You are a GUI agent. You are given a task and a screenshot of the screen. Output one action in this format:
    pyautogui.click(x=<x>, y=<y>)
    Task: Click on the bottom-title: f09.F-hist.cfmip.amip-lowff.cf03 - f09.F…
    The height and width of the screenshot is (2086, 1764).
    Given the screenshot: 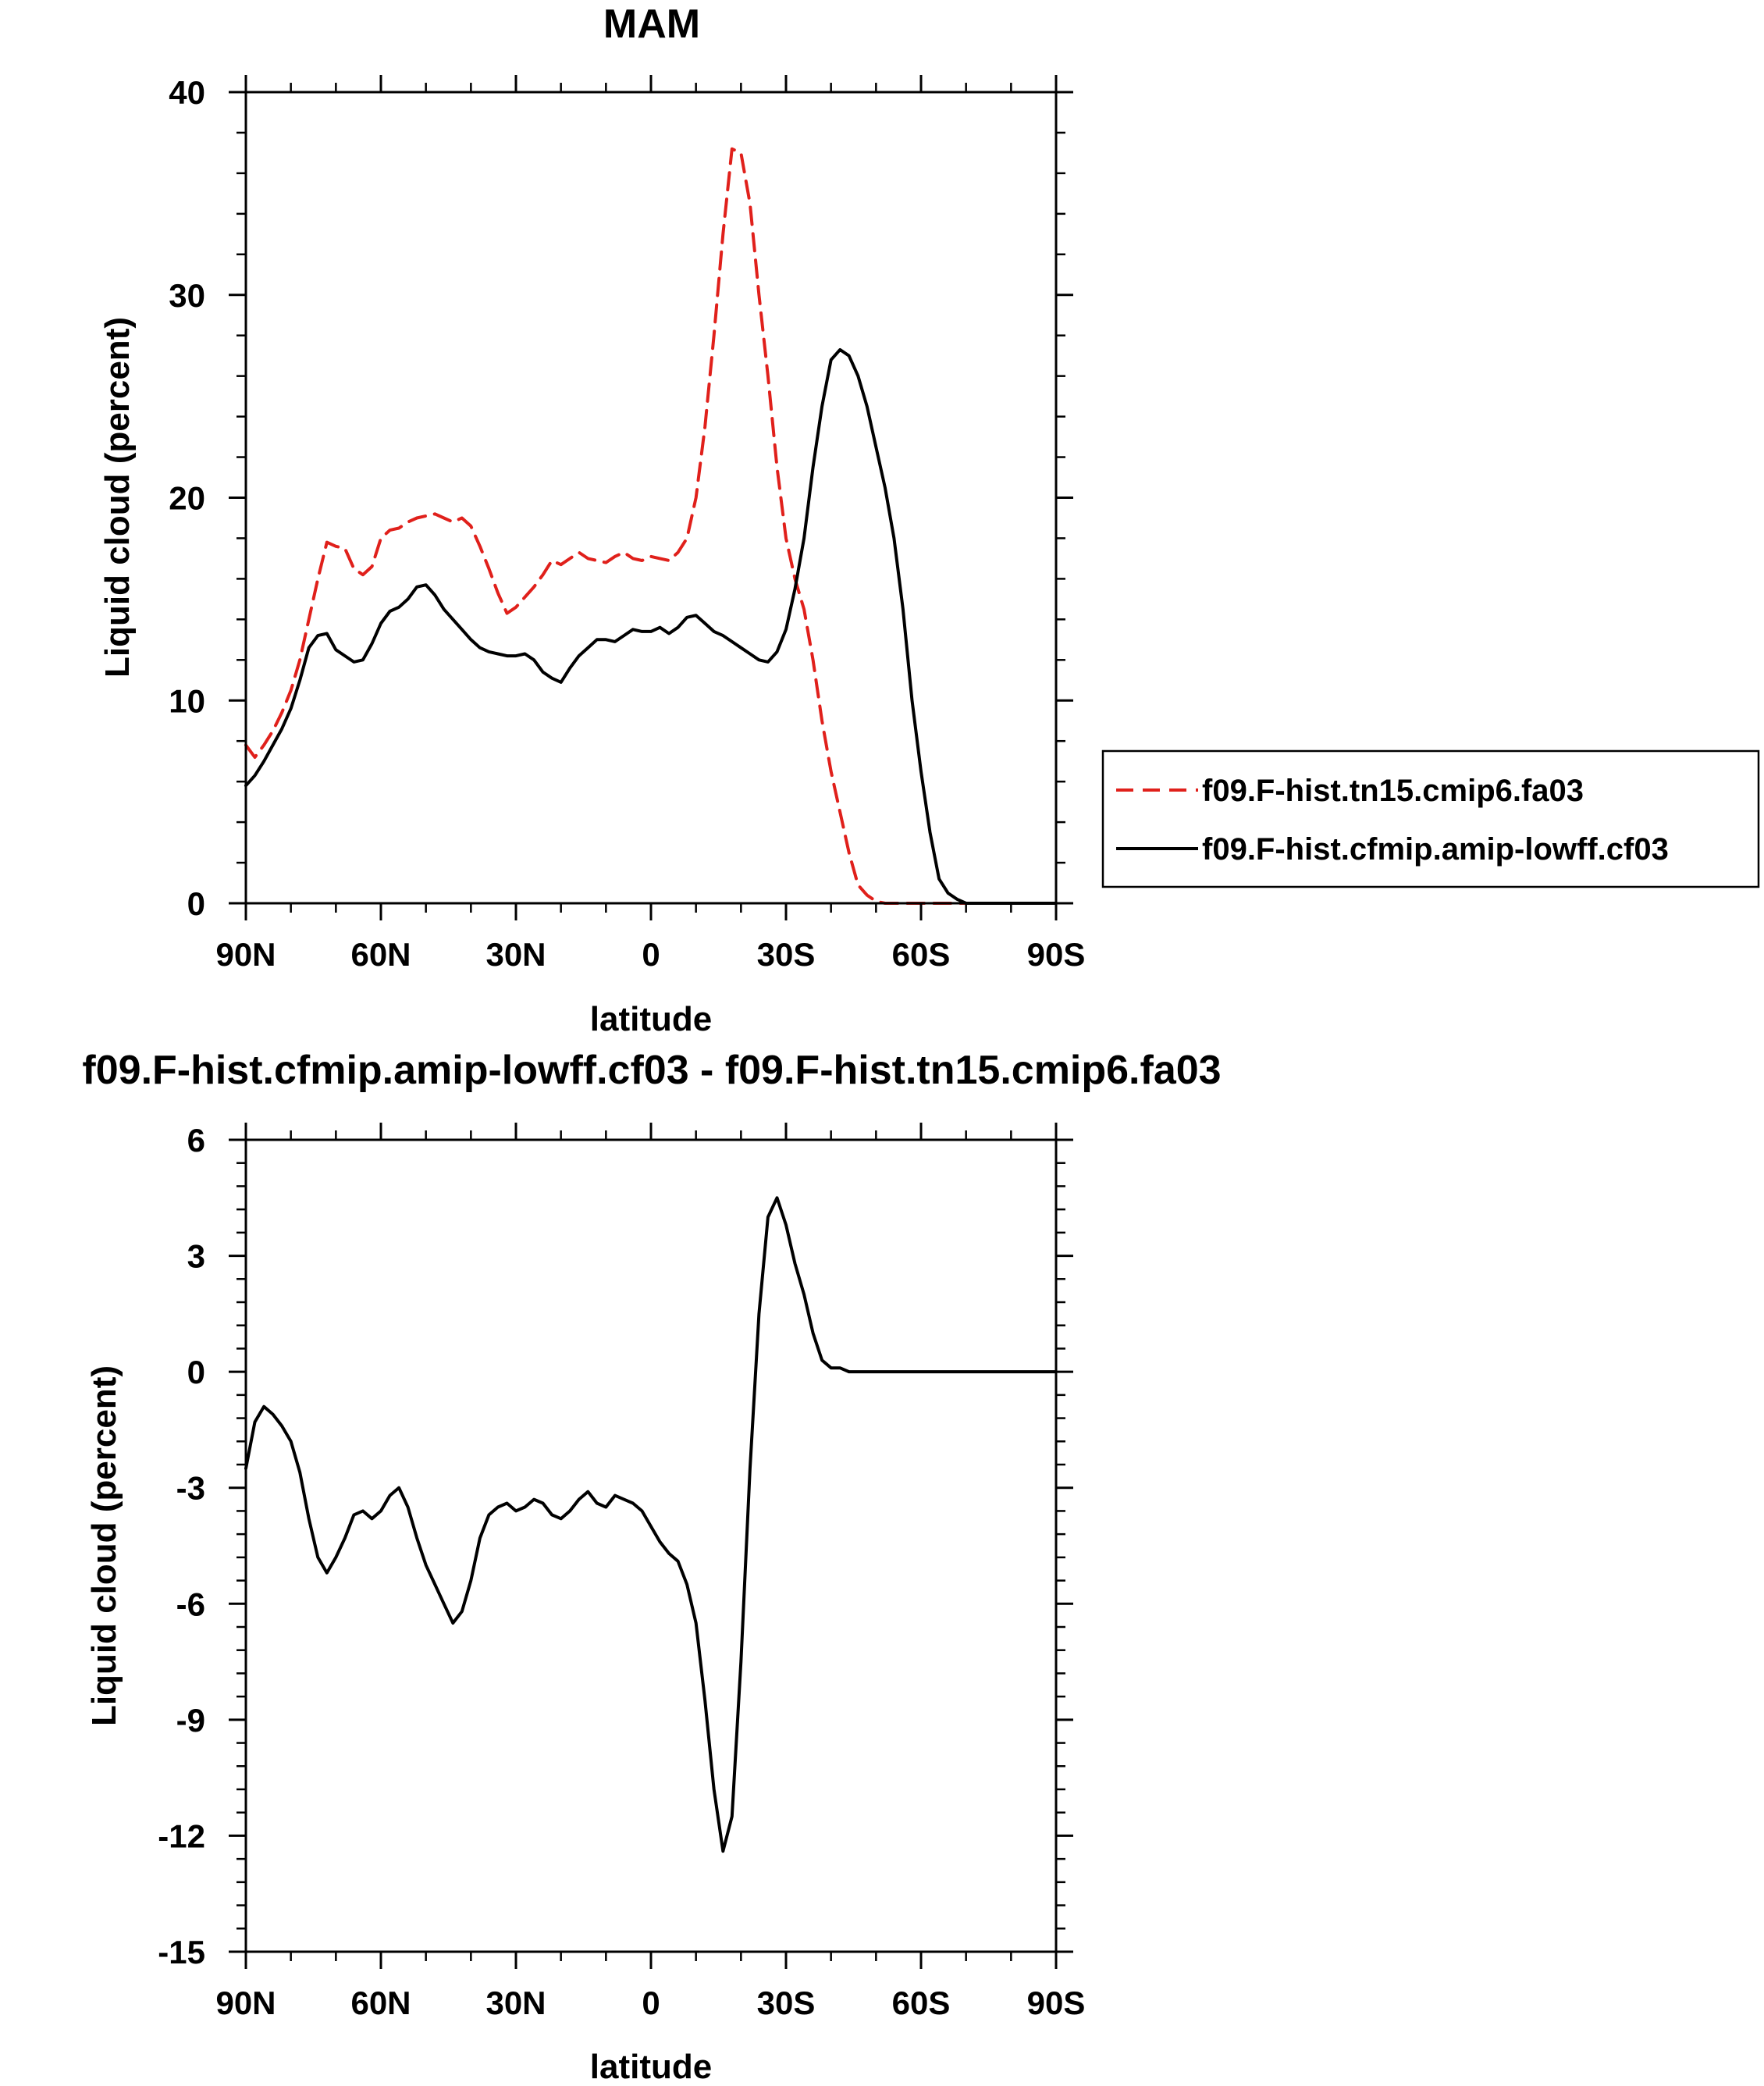 What is the action you would take?
    pyautogui.click(x=651, y=1070)
    